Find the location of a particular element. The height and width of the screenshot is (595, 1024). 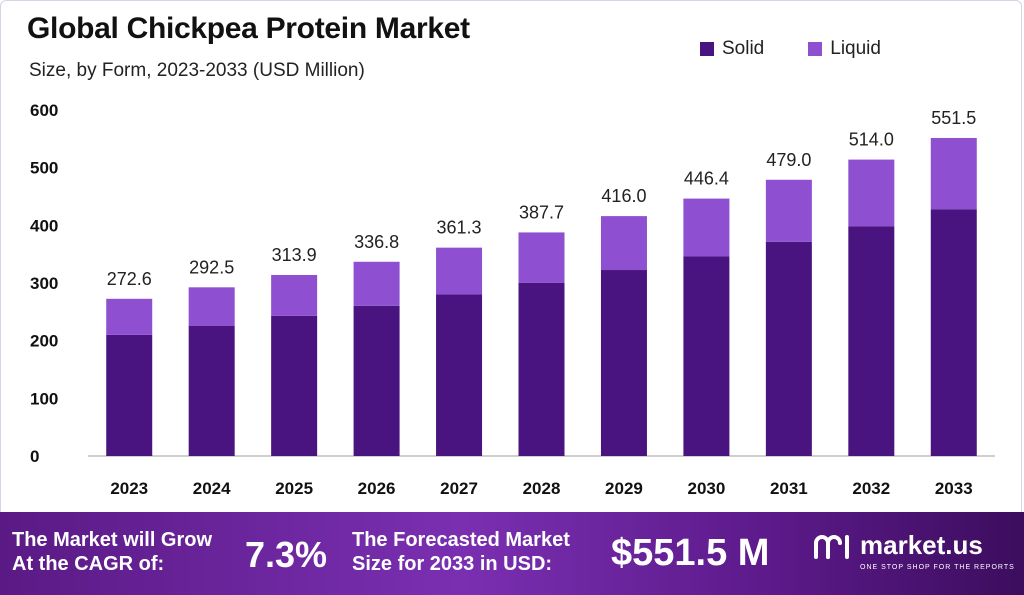

legend-item-solid: Solid is located at coordinates (732, 49).